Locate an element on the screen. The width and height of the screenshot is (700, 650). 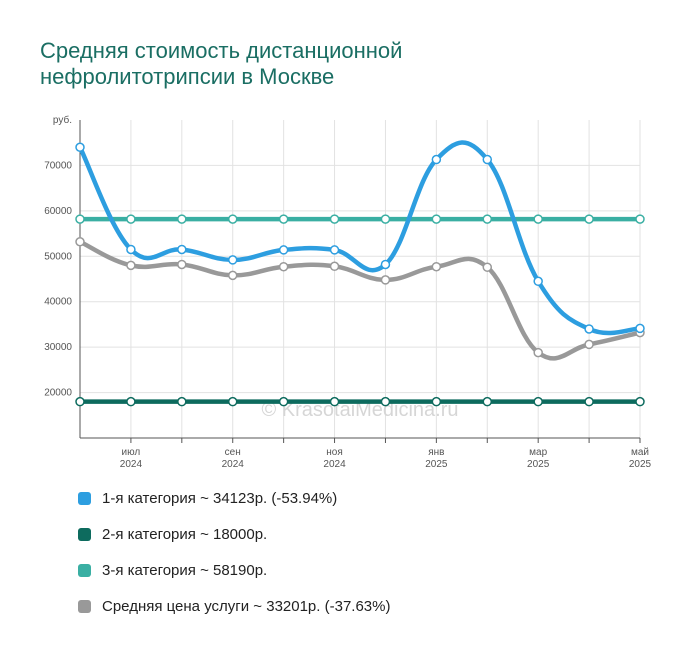
legend-label-average-price: Средняя цена услуги ~ 33201р. (-37.63%) is located at coordinates (246, 606).